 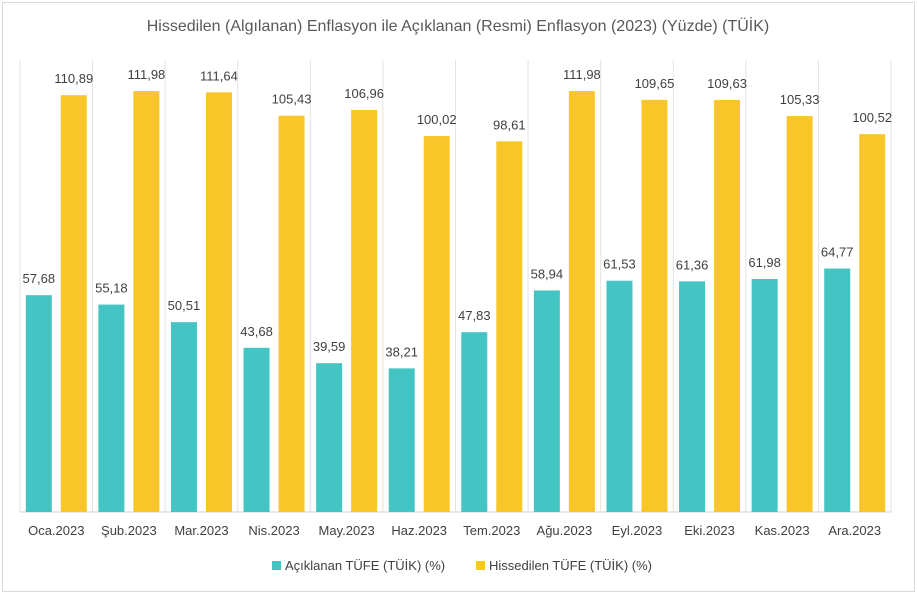 What do you see at coordinates (437, 119) in the screenshot?
I see `data-label: 100,02` at bounding box center [437, 119].